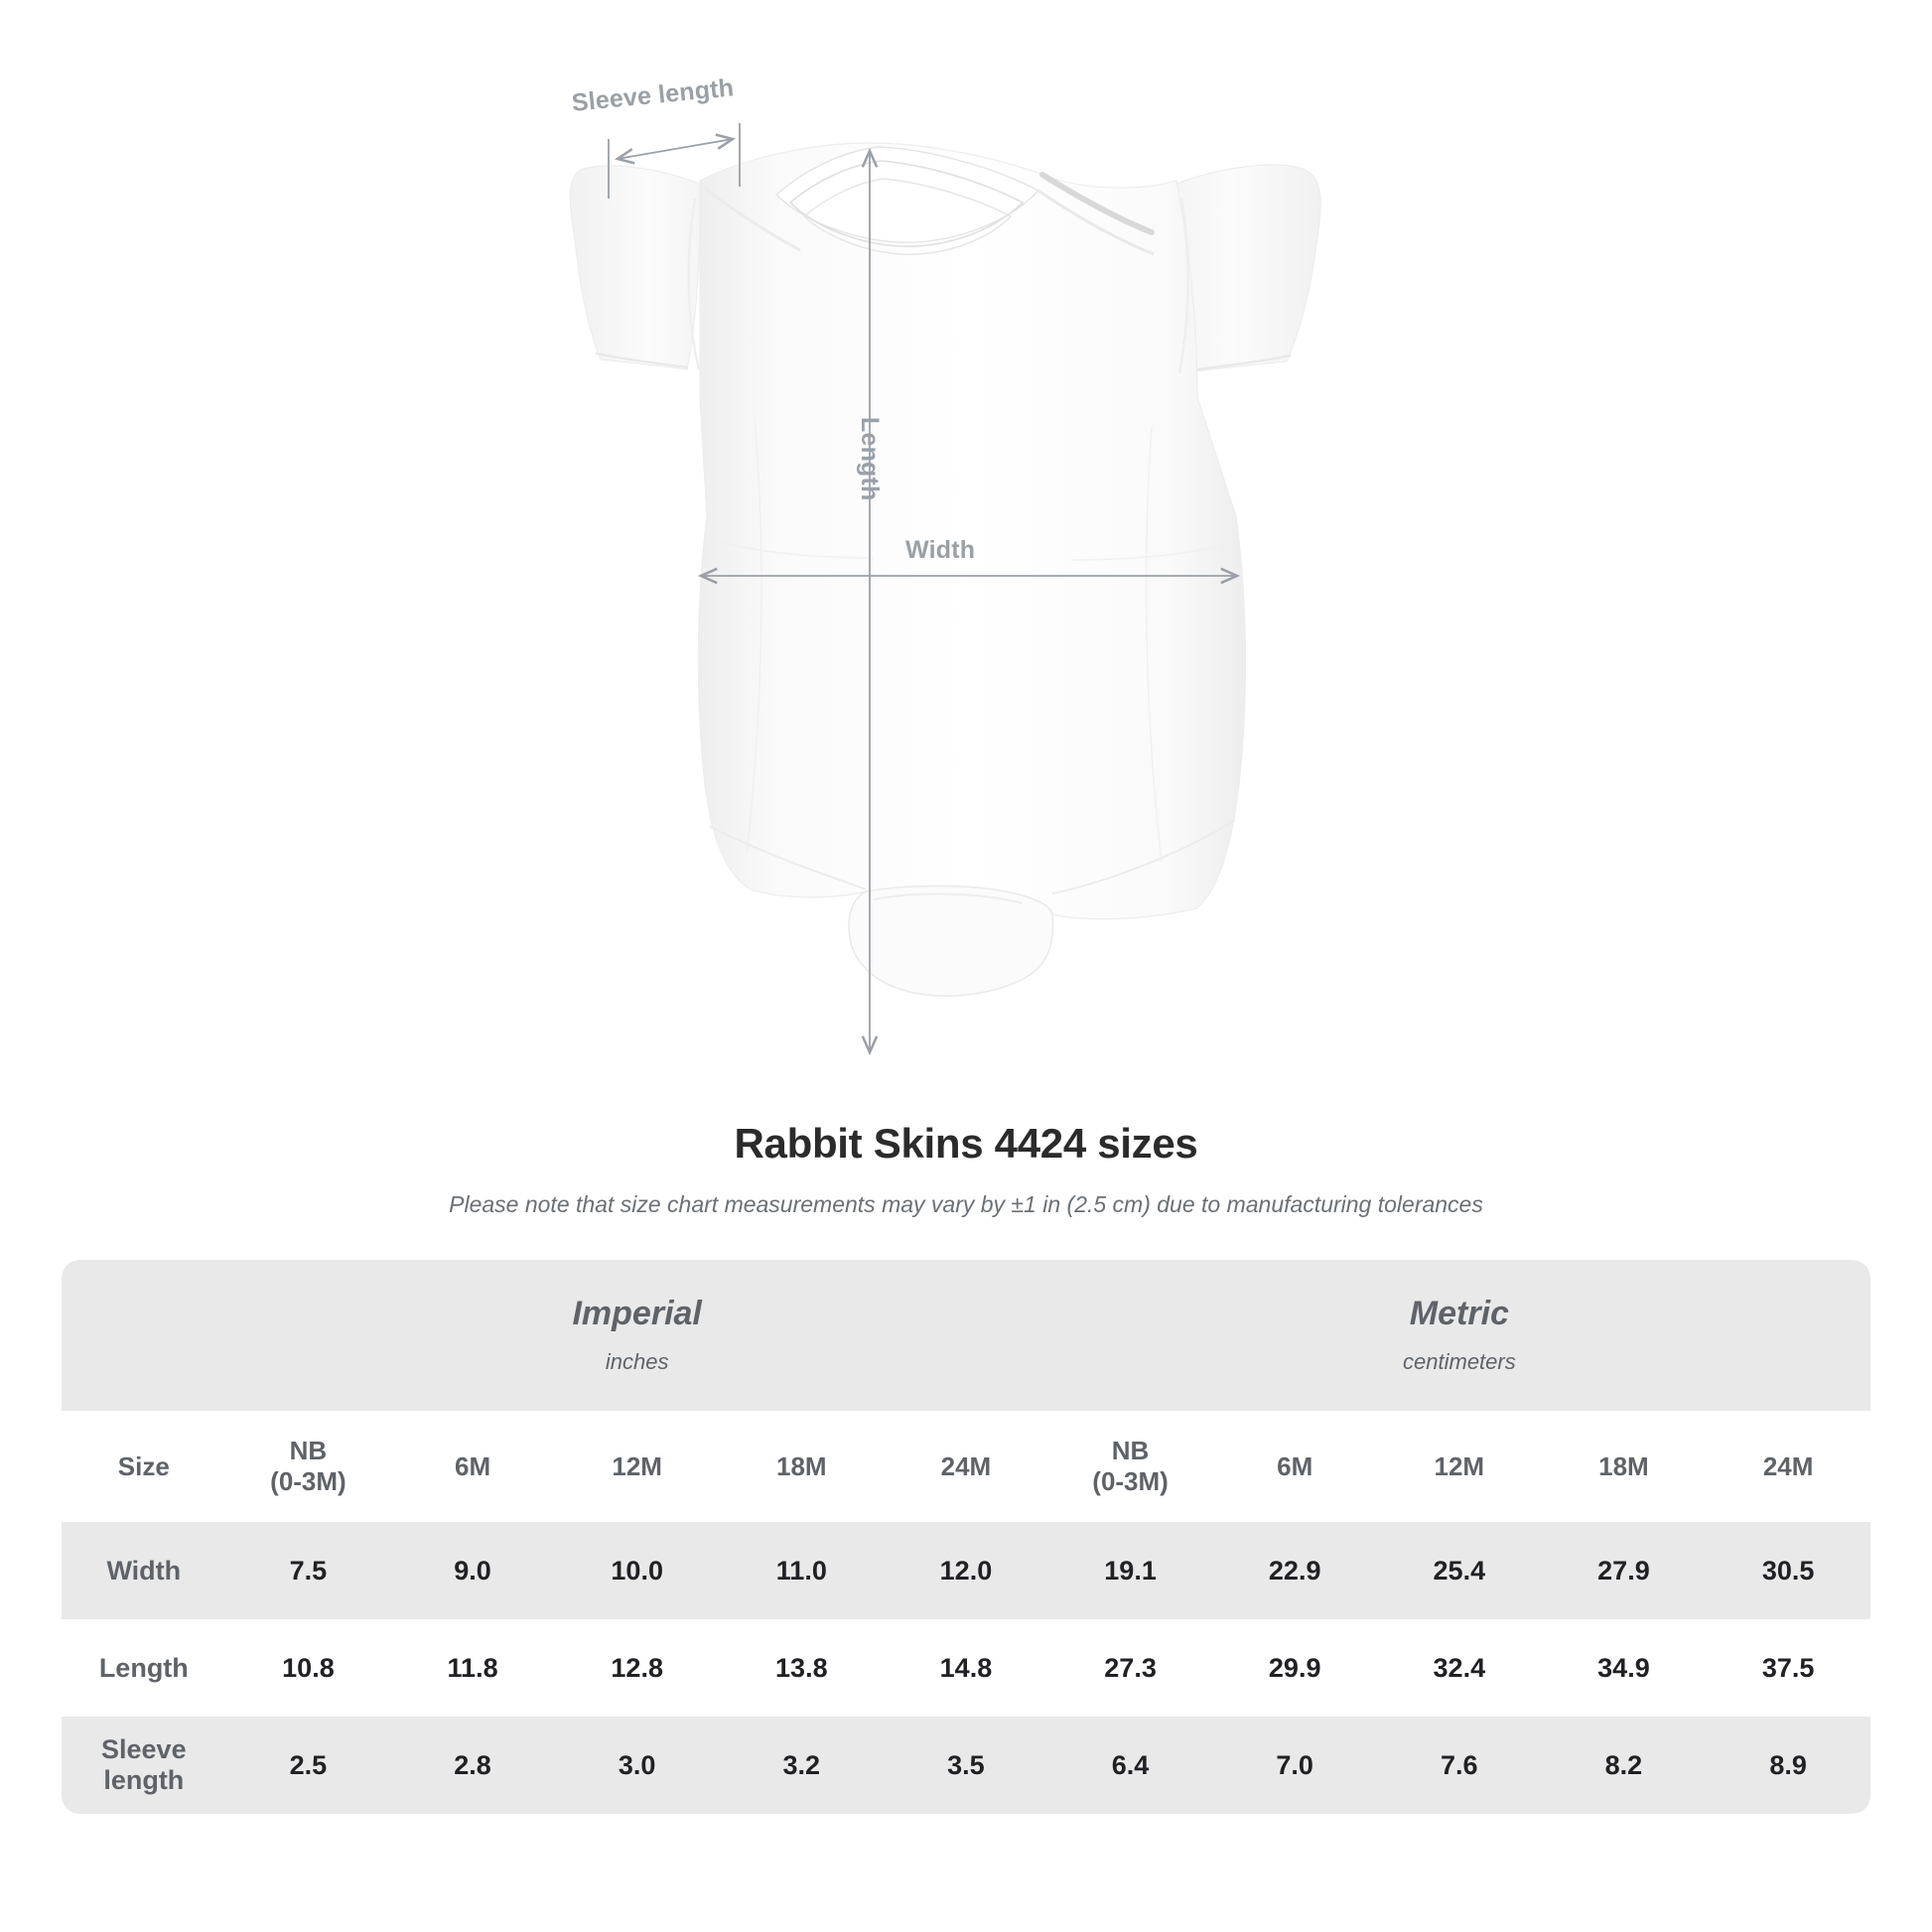 The height and width of the screenshot is (1932, 1932). I want to click on width-label: Width, so click(941, 550).